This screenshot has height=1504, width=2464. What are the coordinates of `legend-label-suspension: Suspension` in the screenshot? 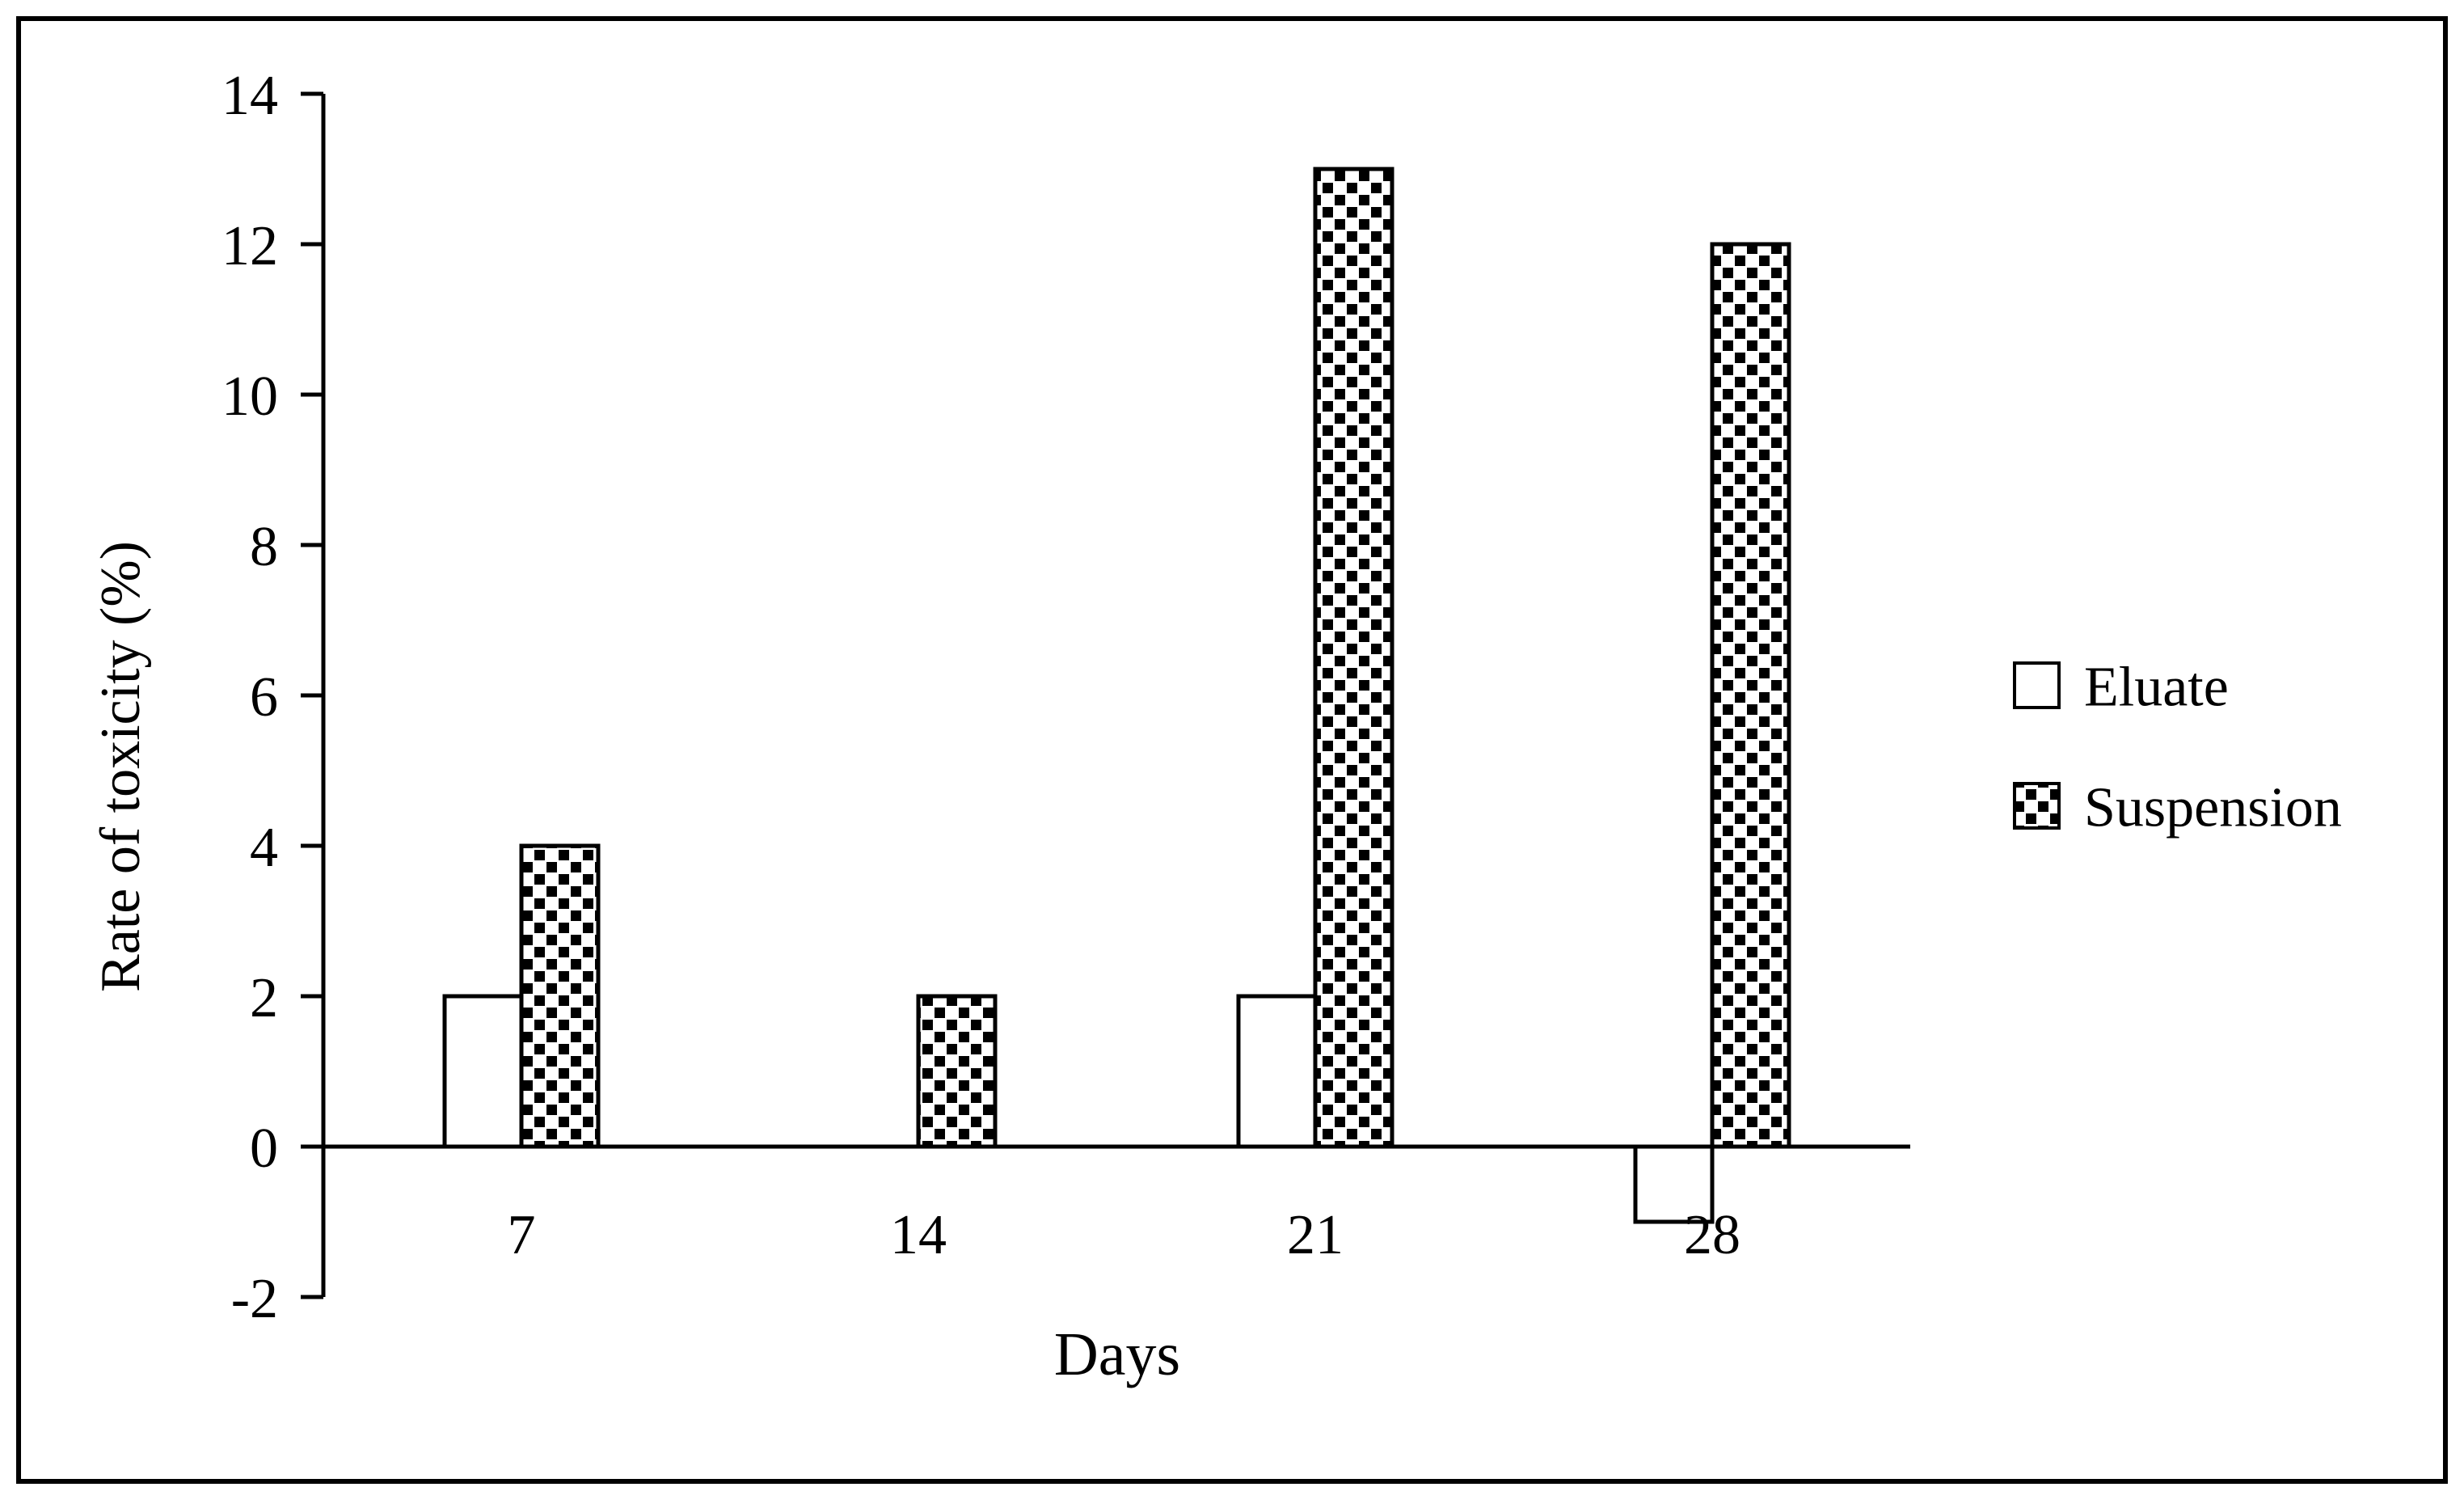 It's located at (2213, 808).